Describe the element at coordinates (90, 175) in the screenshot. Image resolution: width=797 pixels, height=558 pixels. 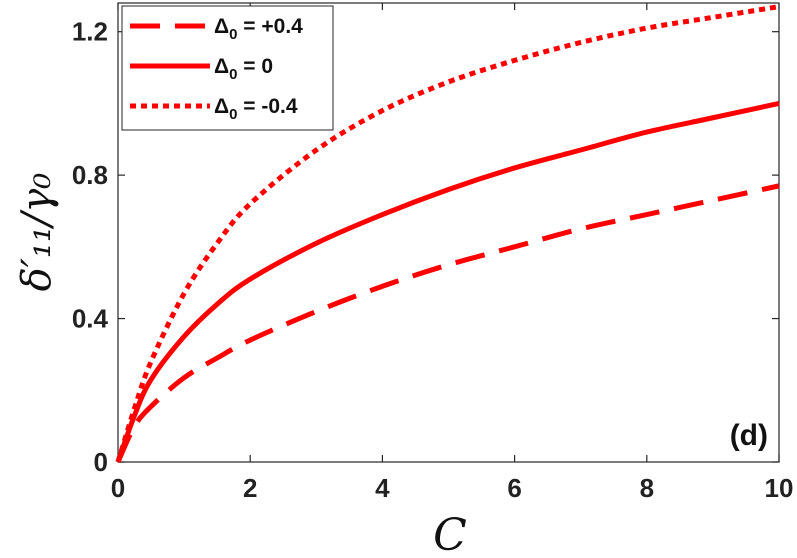
I see `y-tick-label: 0.8` at that location.